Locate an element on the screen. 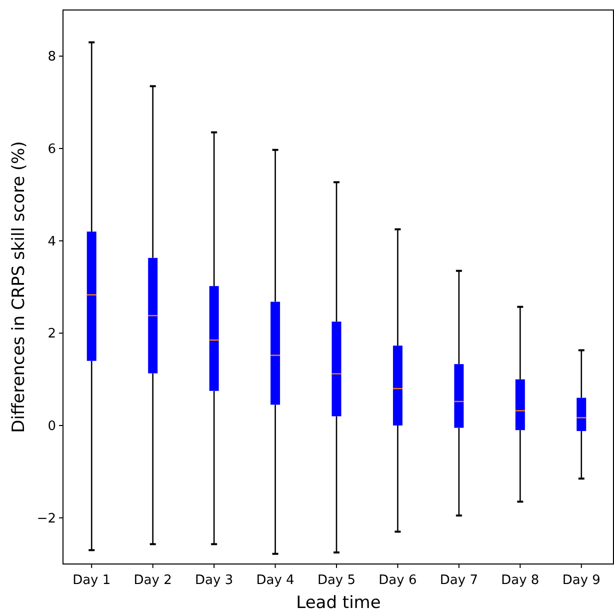 This screenshot has width=614, height=614. x-tick-label: Day 7 is located at coordinates (459, 580).